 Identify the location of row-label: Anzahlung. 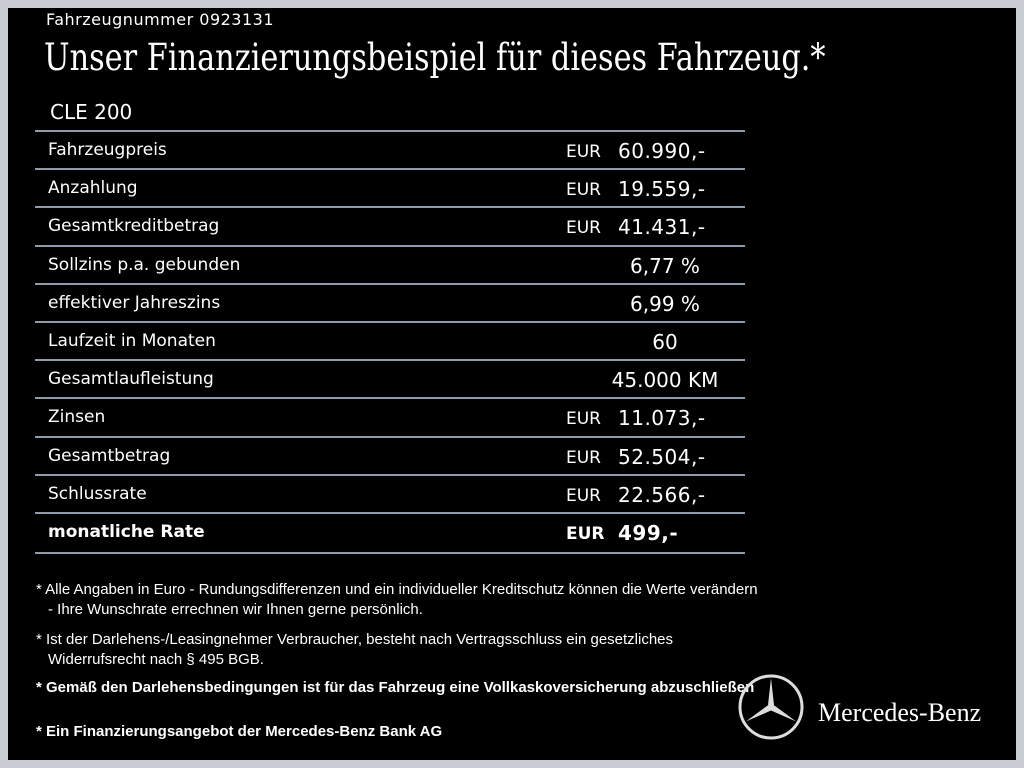
(93, 188).